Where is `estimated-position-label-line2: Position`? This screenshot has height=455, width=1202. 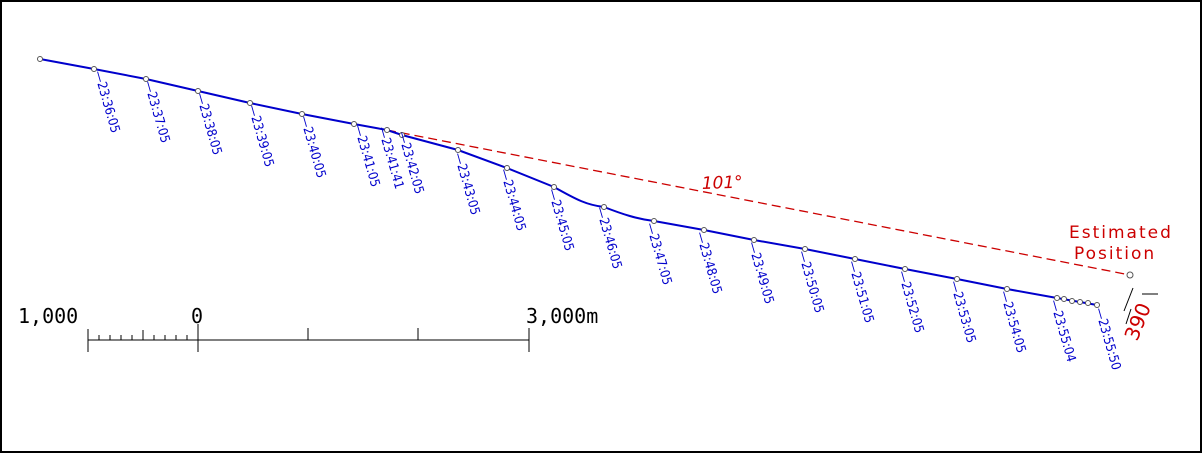 estimated-position-label-line2: Position is located at coordinates (1115, 254).